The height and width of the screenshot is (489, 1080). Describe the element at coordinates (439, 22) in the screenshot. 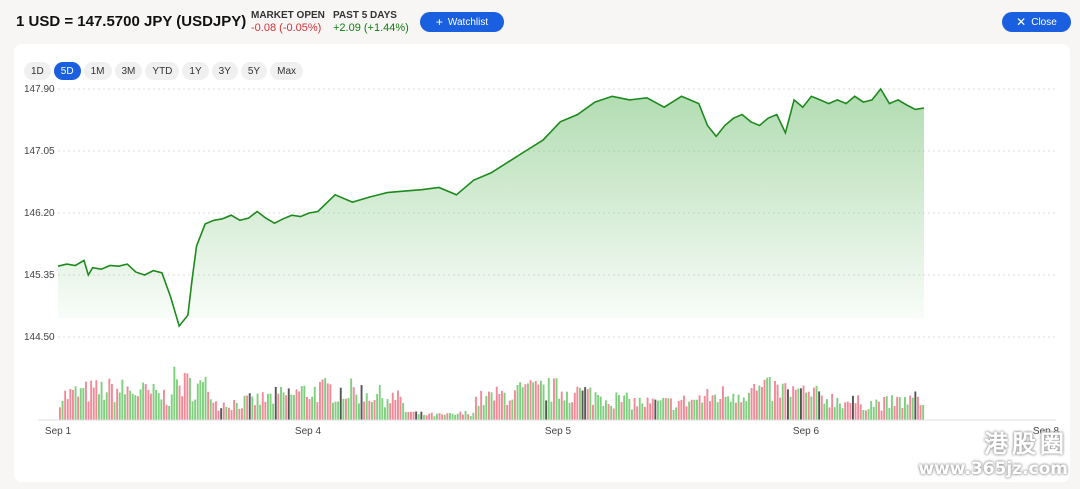

I see `plus-icon: +` at that location.